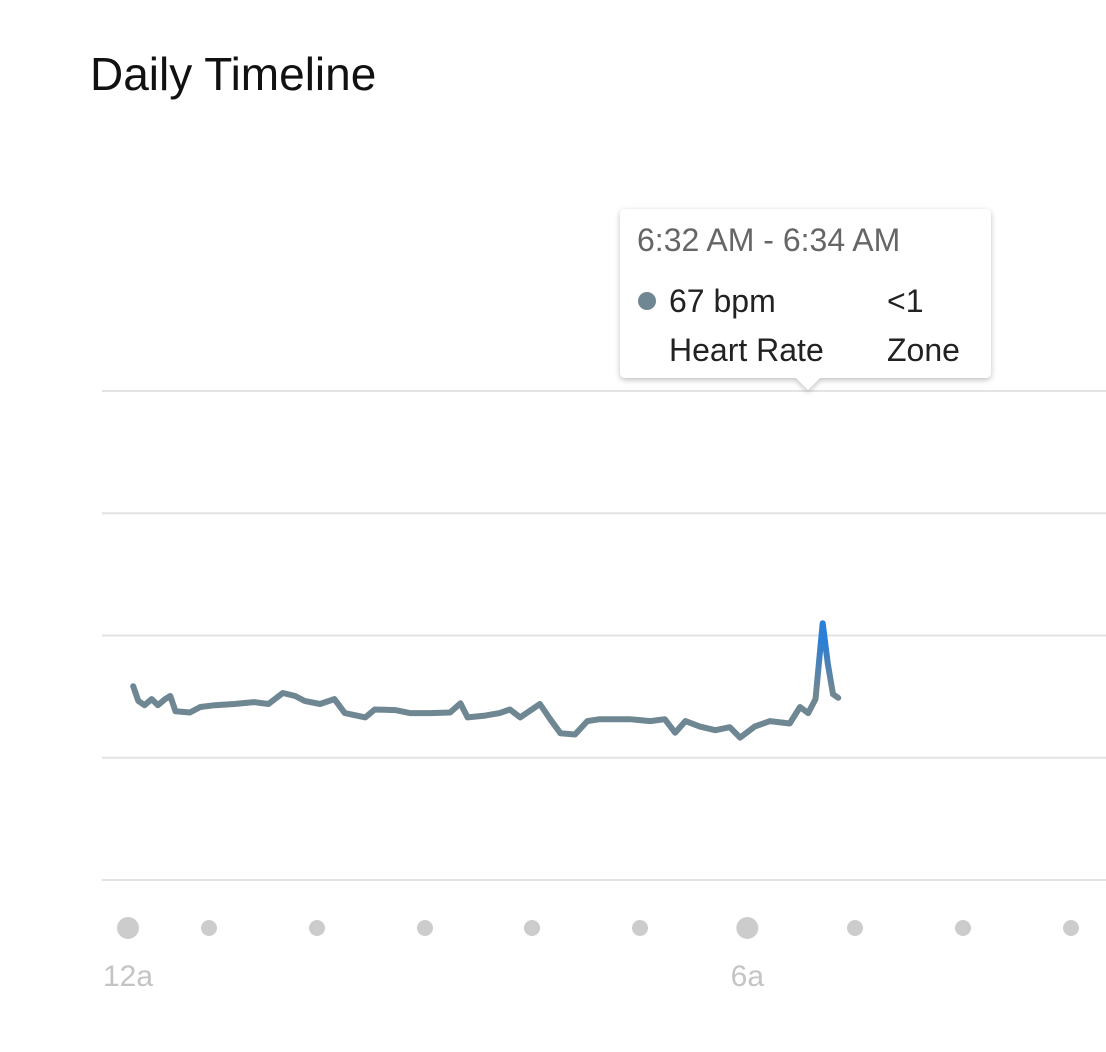 The height and width of the screenshot is (1052, 1106). I want to click on tooltip-box, so click(805, 299).